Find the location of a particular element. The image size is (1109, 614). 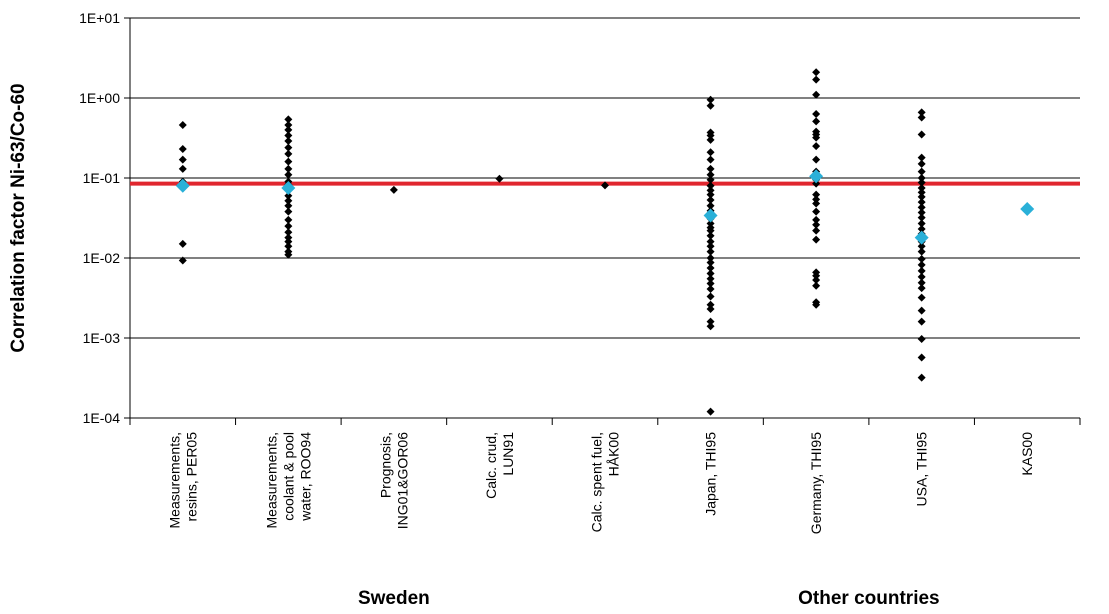

x-tick-label-4: Calc. spent fuel,HÅK00 is located at coordinates (605, 482).